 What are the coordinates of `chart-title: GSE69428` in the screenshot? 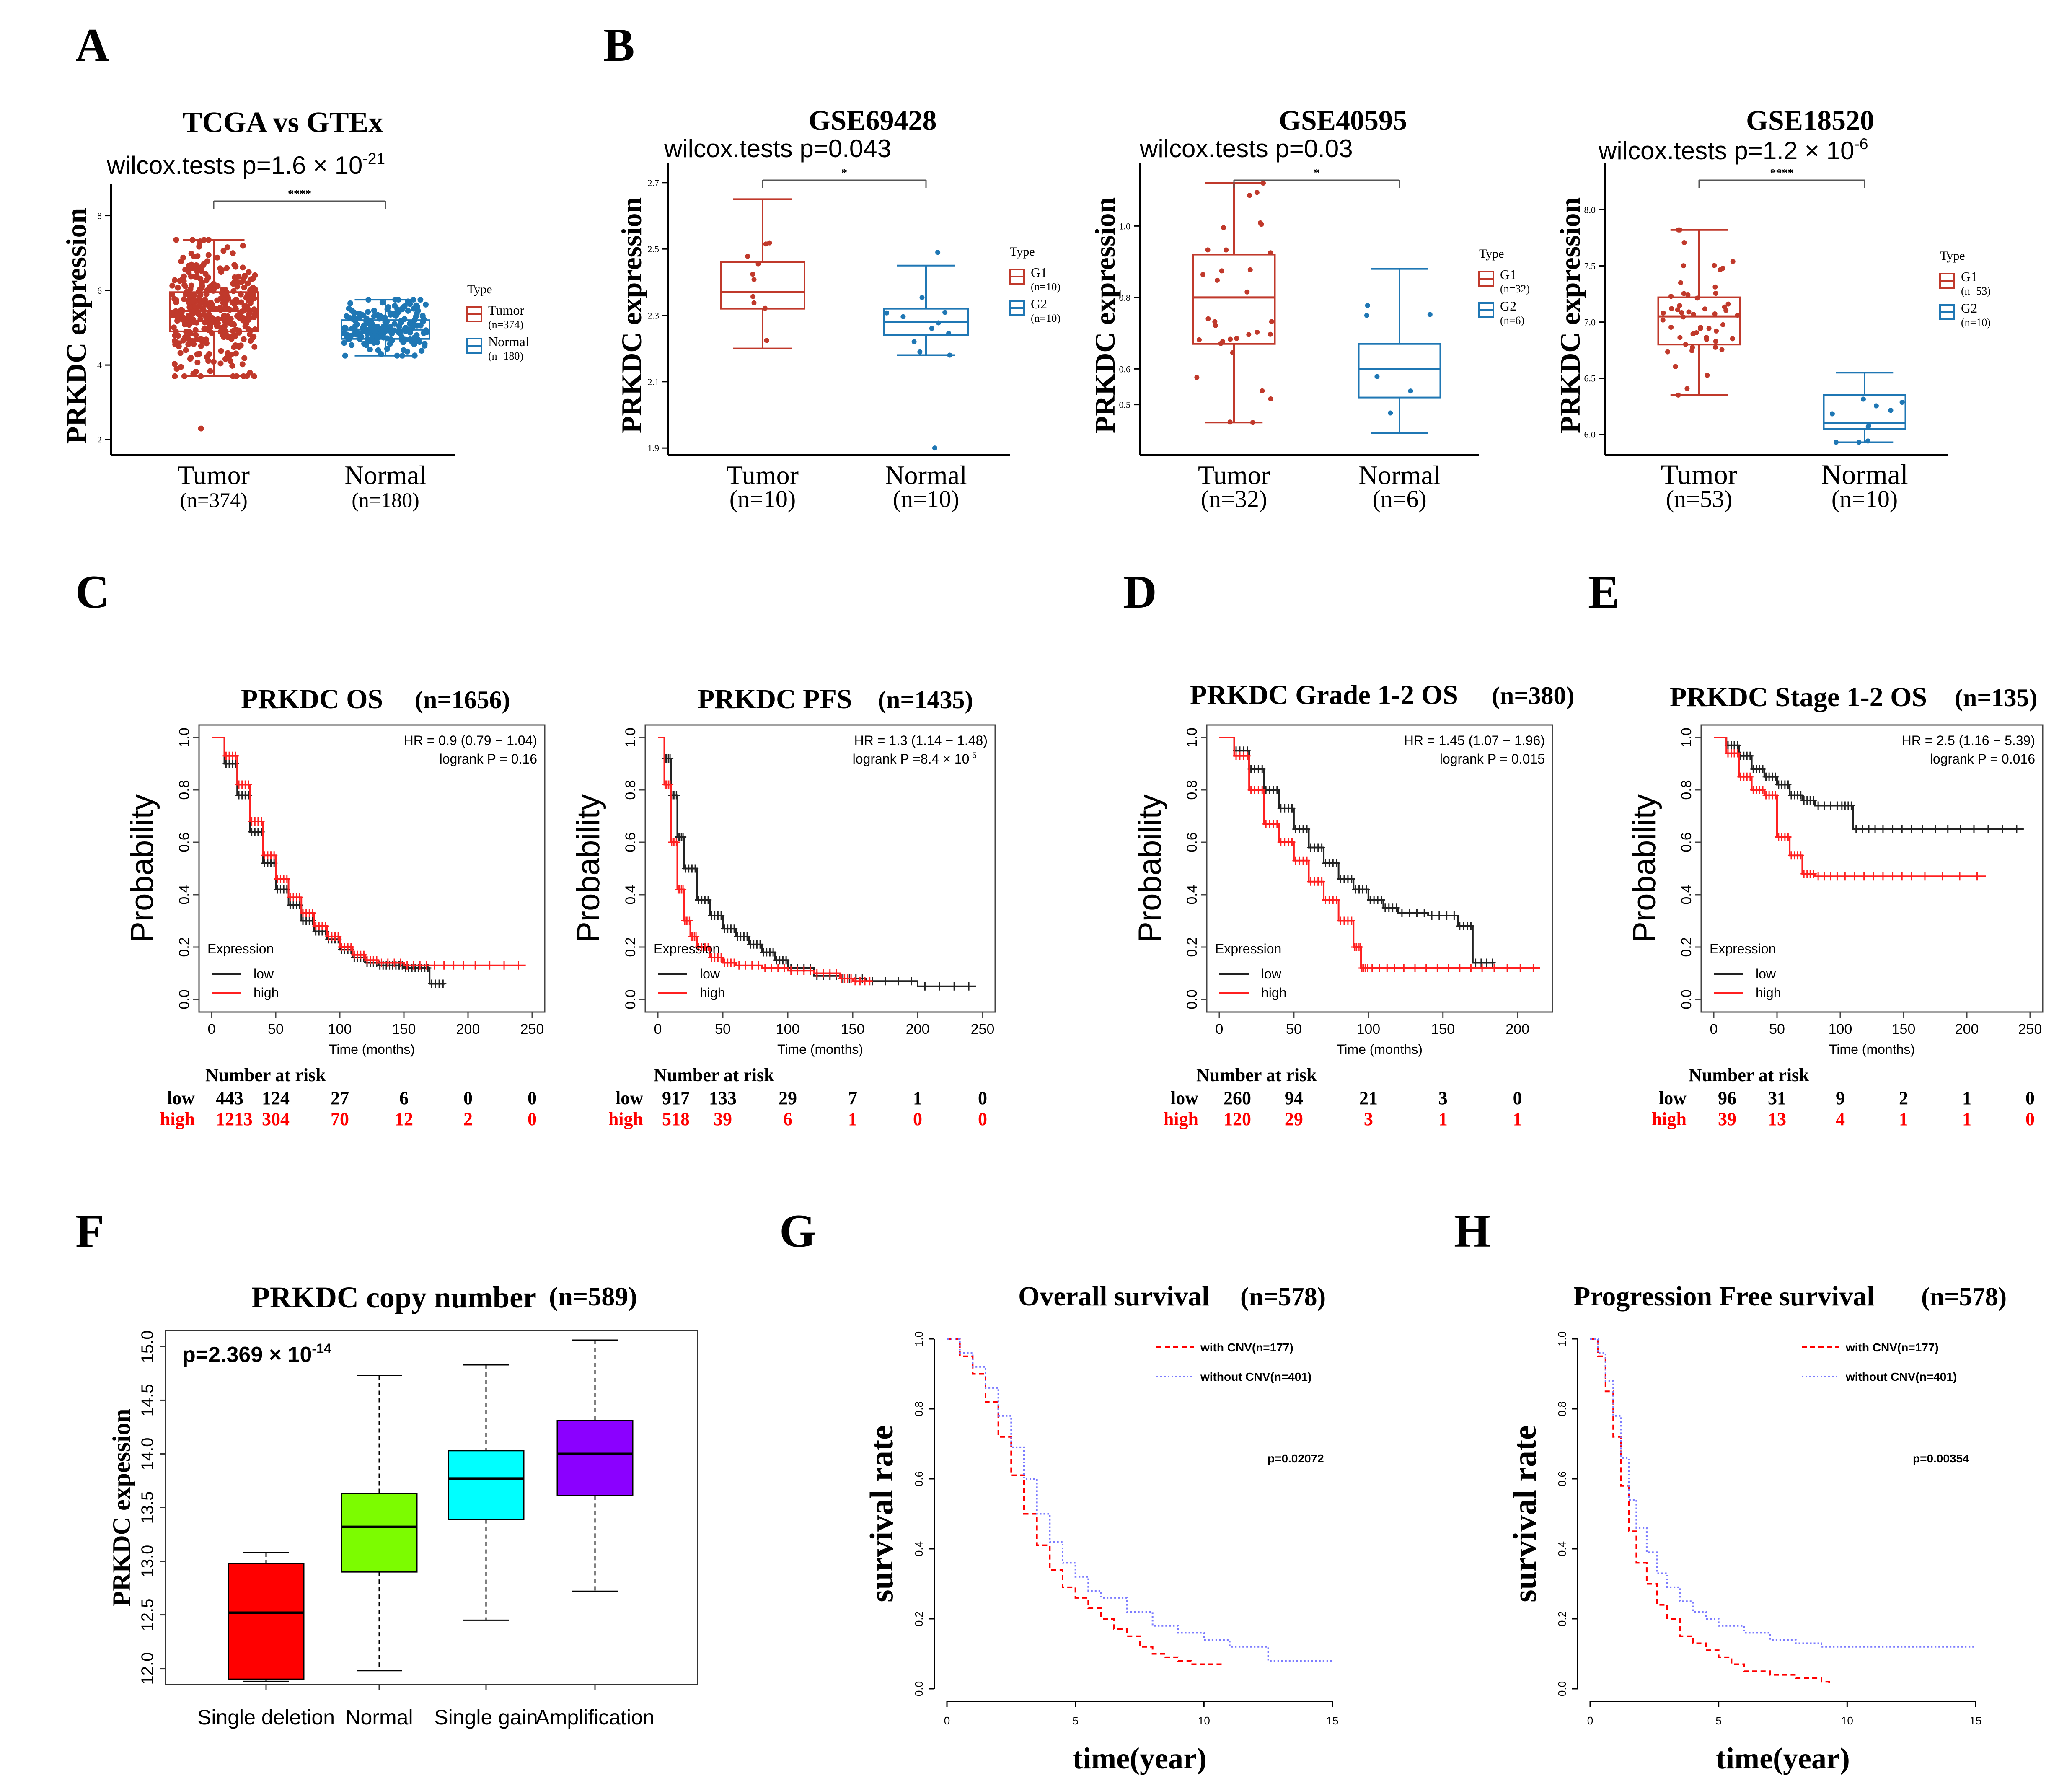 It's located at (872, 120).